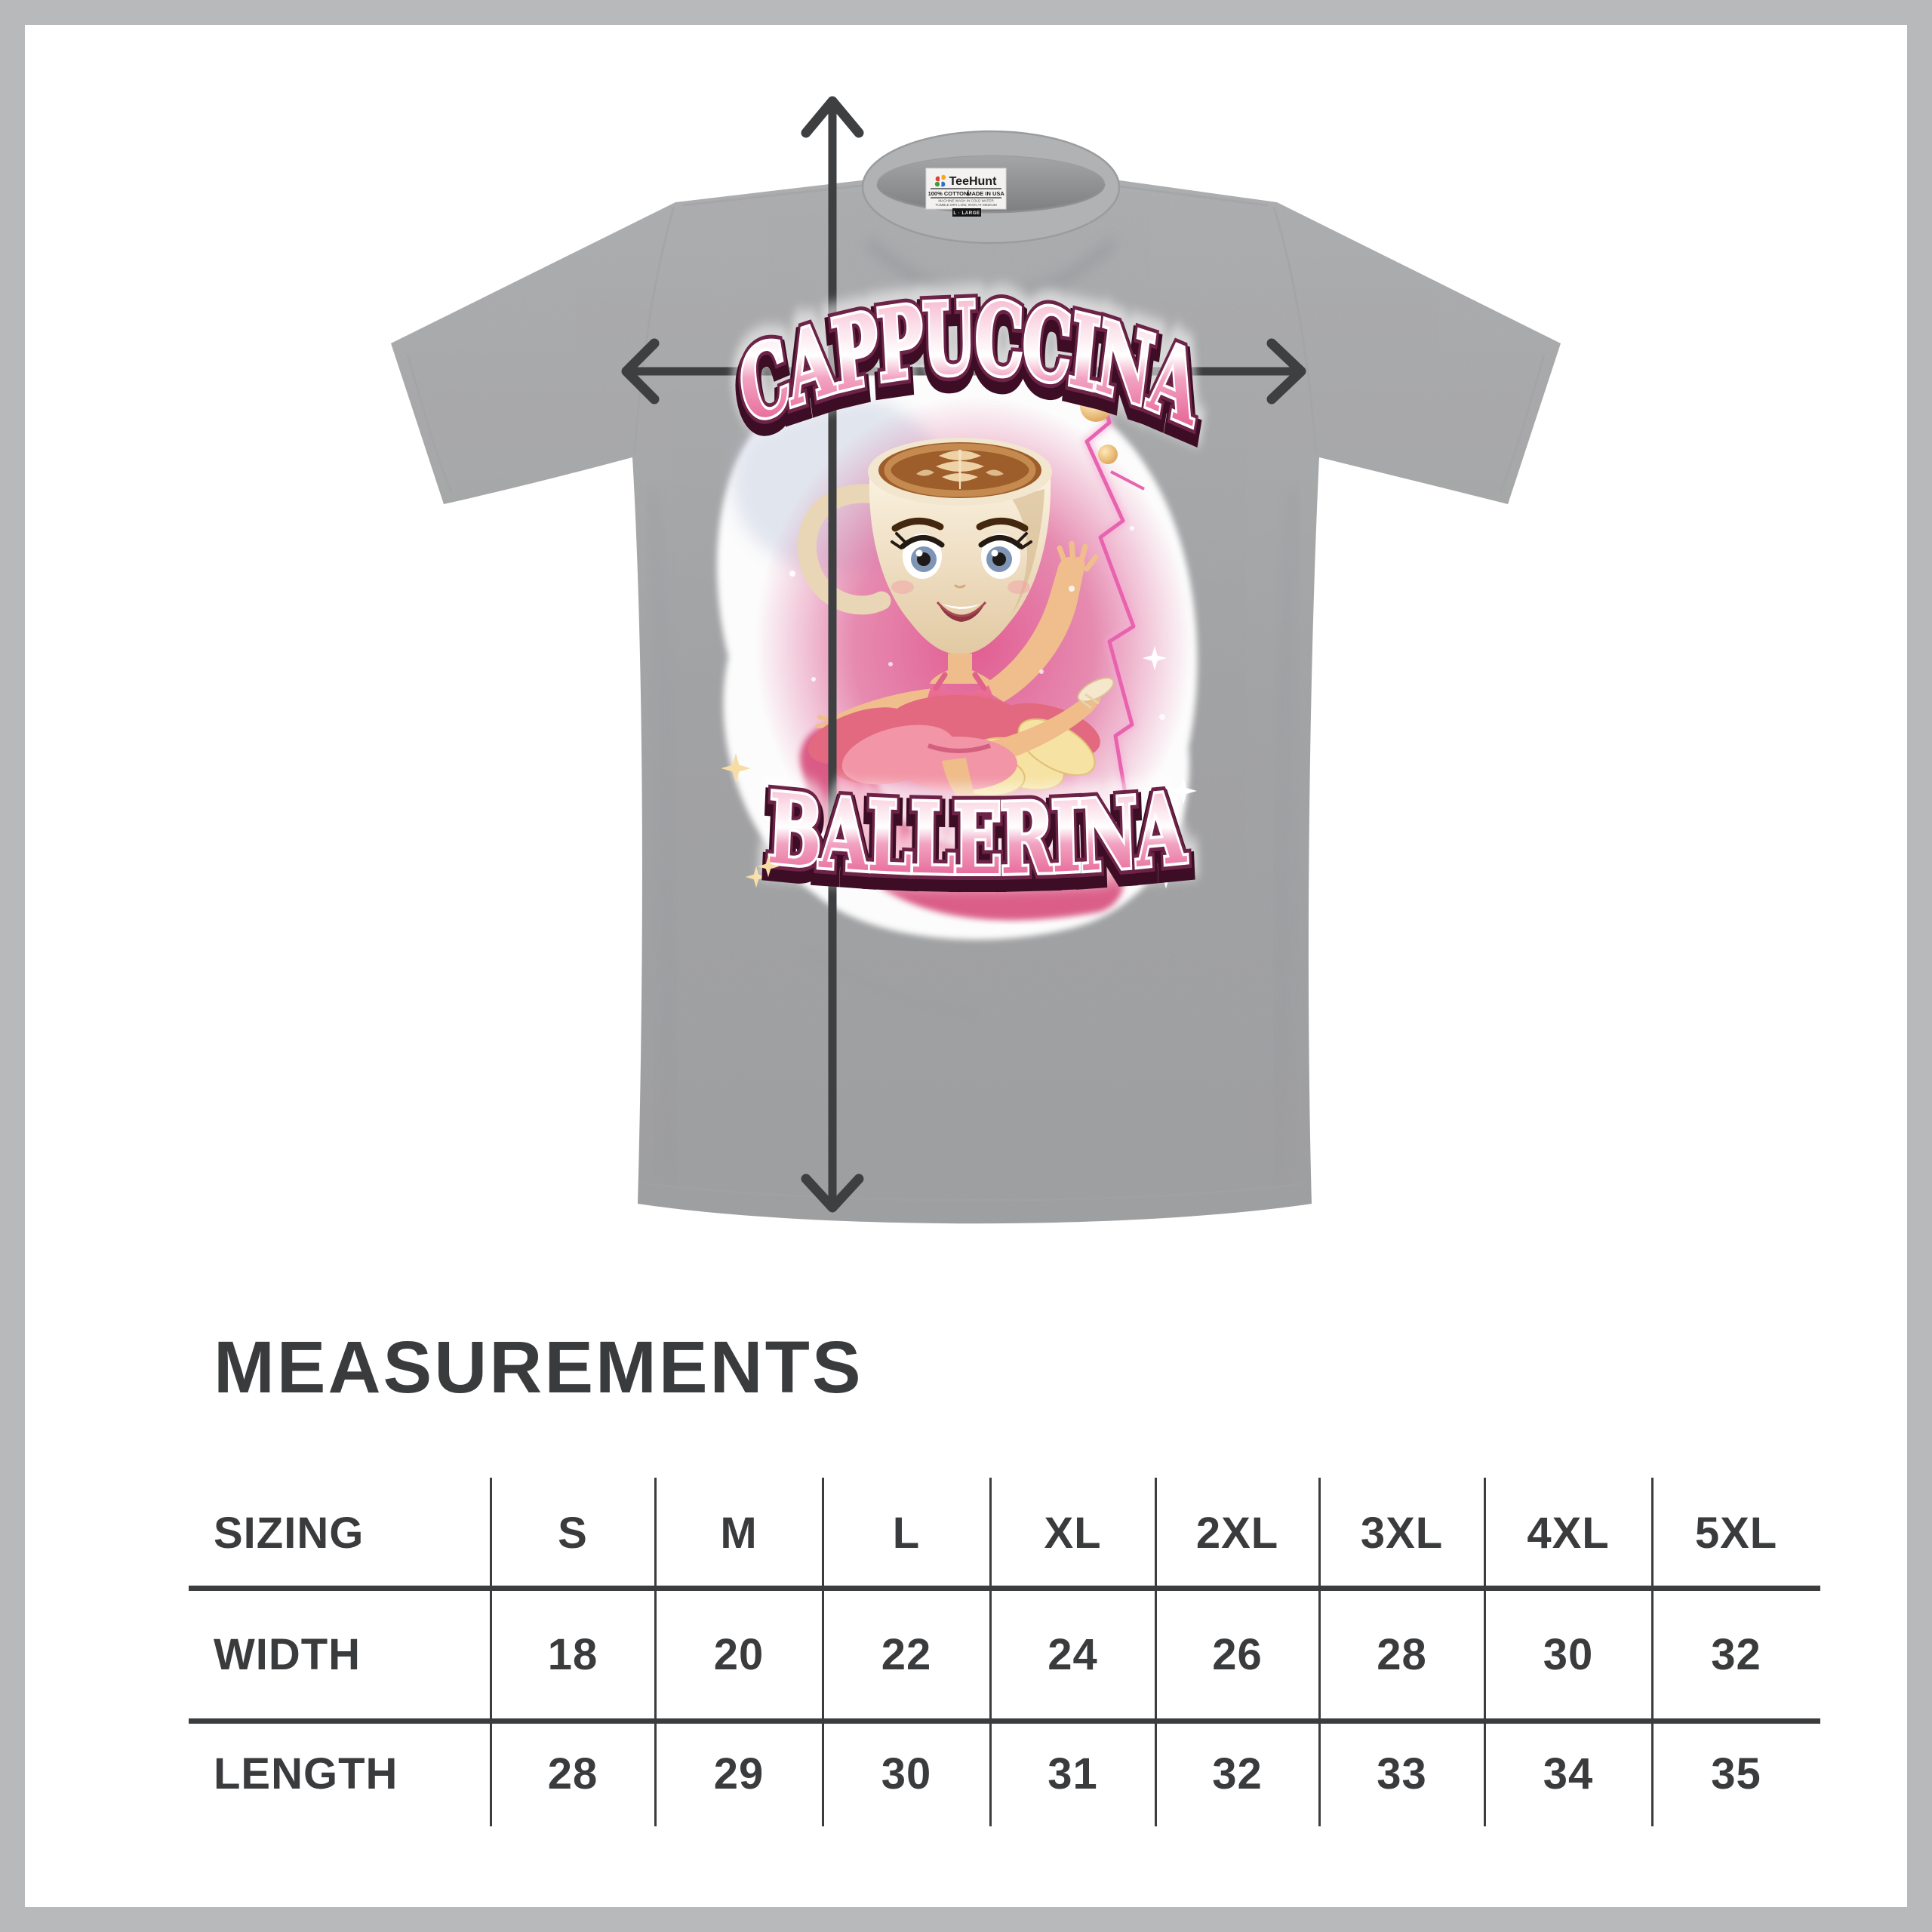 The height and width of the screenshot is (1932, 1932). What do you see at coordinates (918, 555) in the screenshot?
I see `left-eye` at bounding box center [918, 555].